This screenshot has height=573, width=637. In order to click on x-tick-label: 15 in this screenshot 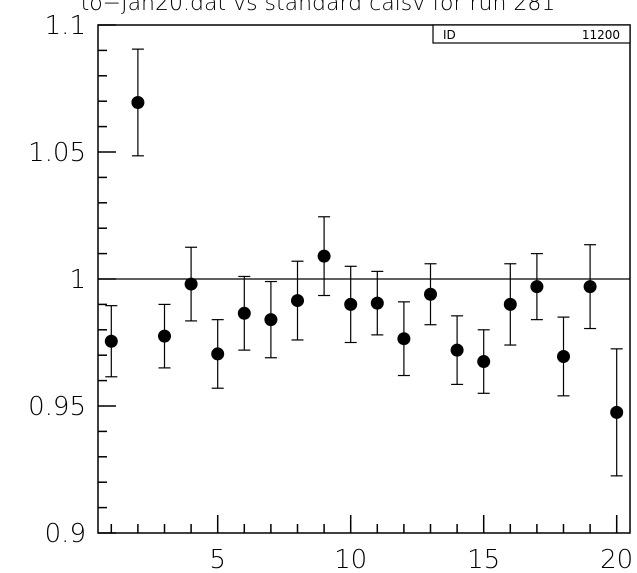, I will do `click(483, 559)`.